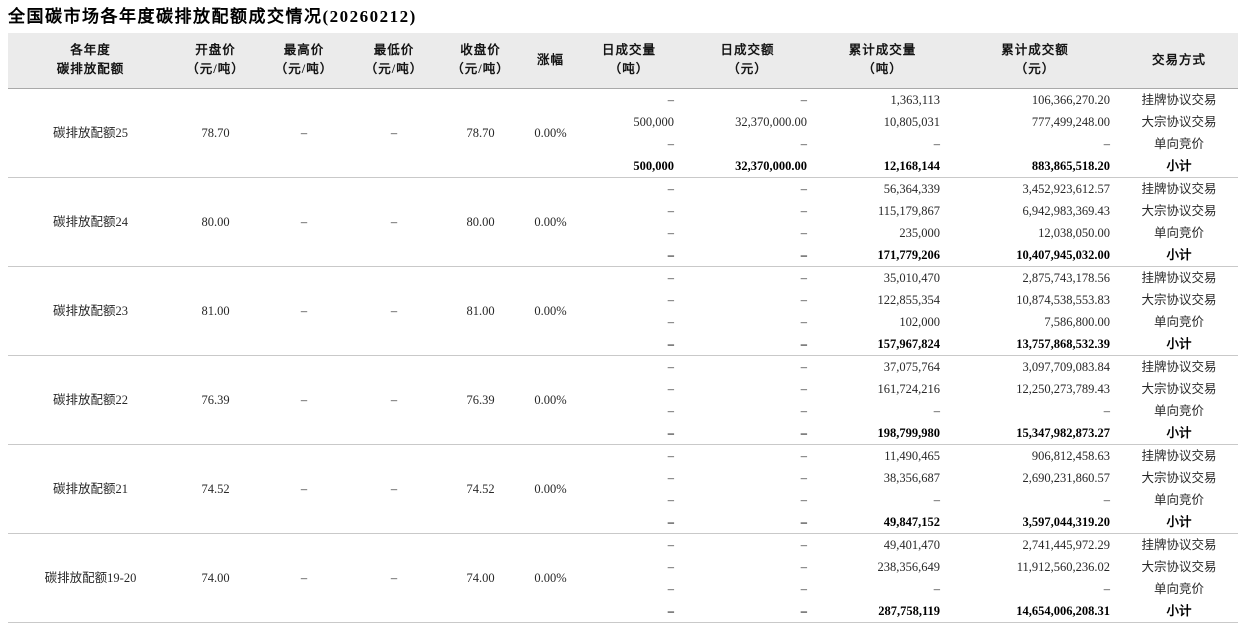 Image resolution: width=1245 pixels, height=623 pixels. What do you see at coordinates (90, 50) in the screenshot?
I see `header-allowance-line1: 各年度` at bounding box center [90, 50].